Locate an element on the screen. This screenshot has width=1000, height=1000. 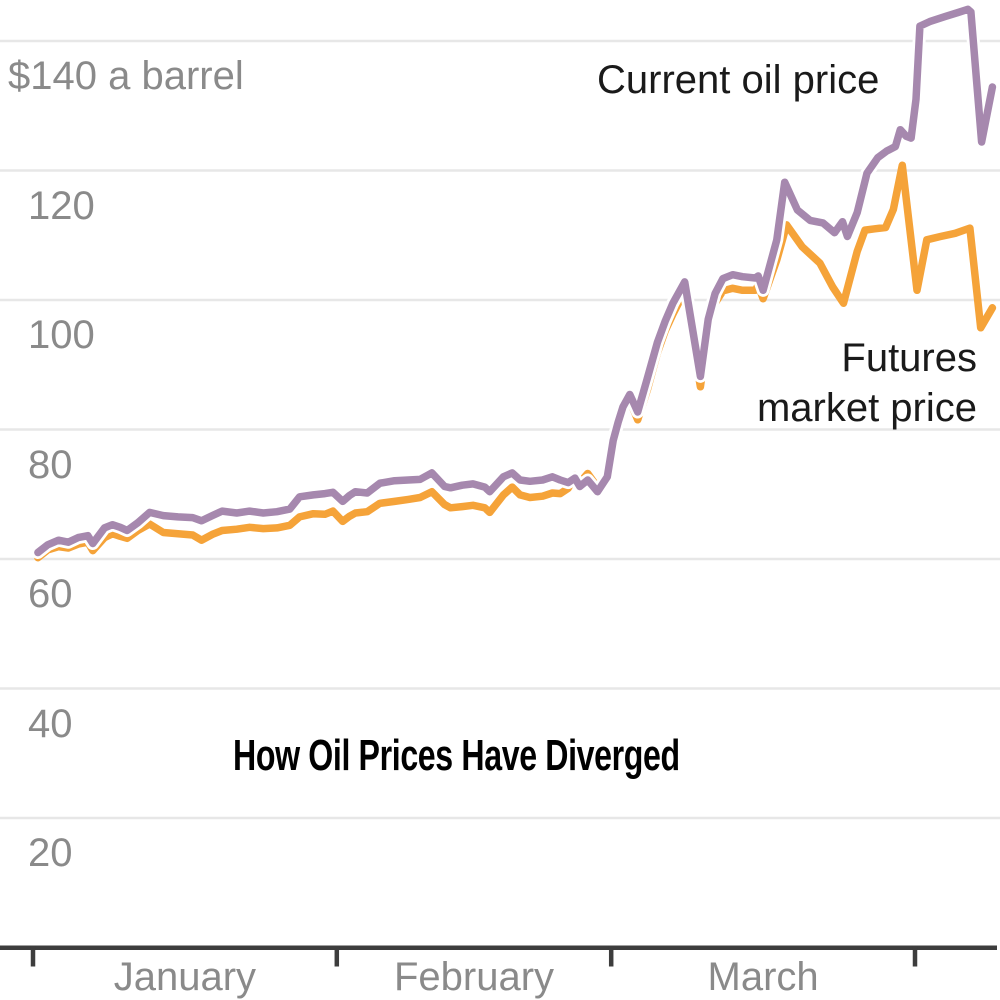
annotation-futures-line-1: Futures is located at coordinates (909, 358).